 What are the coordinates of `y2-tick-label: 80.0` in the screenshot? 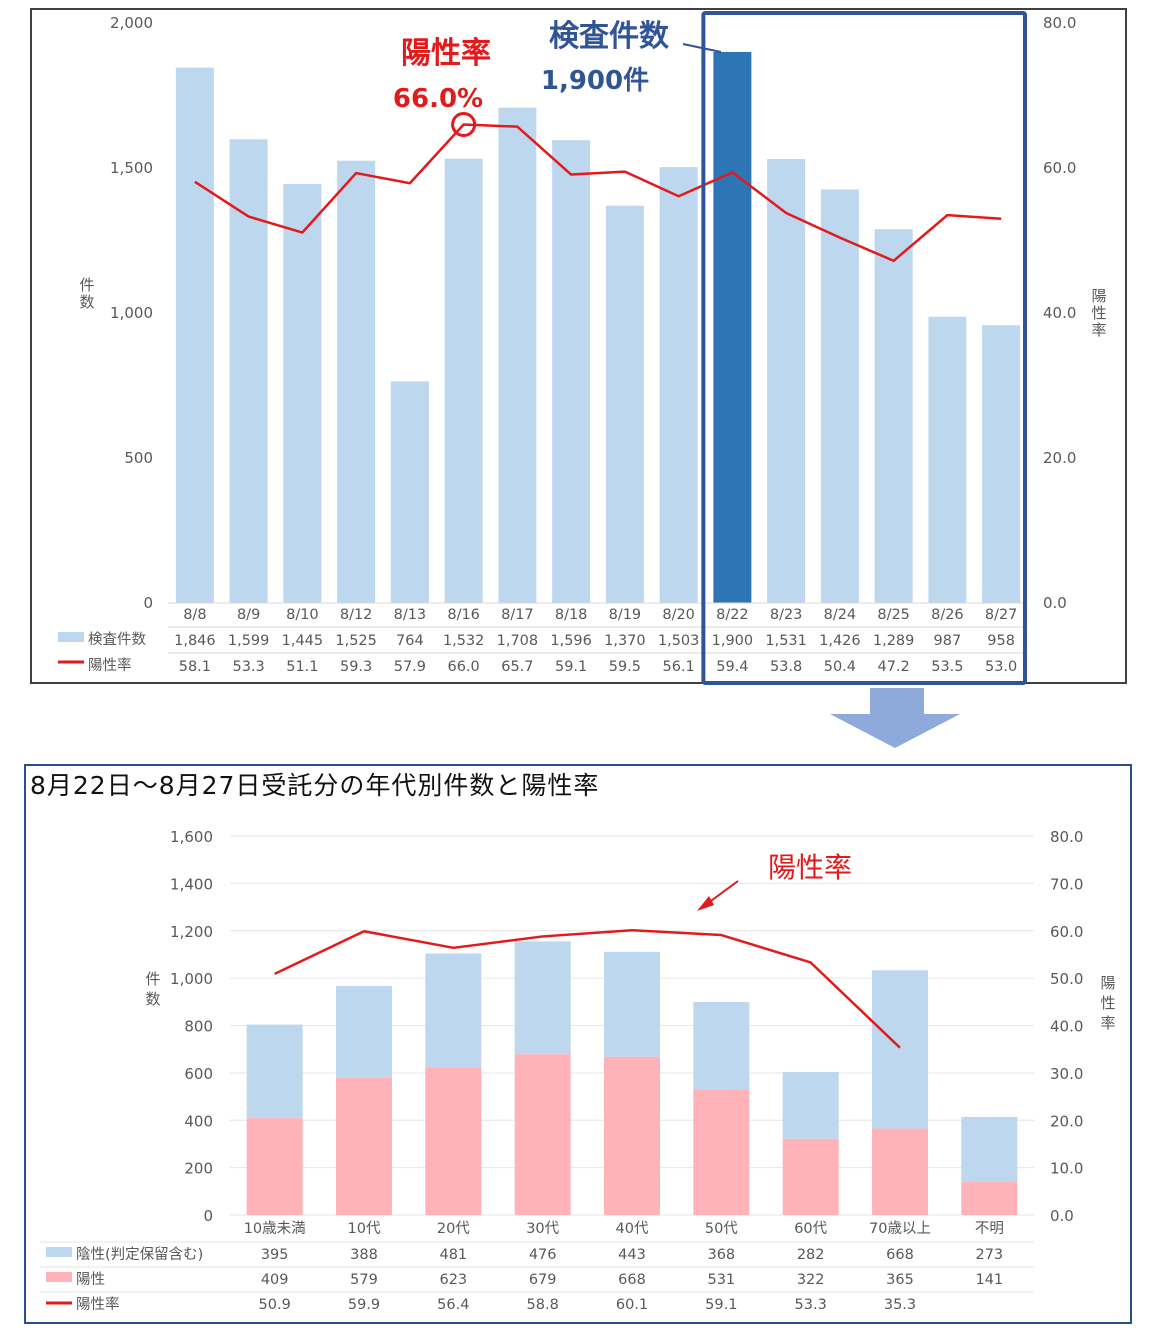 It's located at (1066, 837).